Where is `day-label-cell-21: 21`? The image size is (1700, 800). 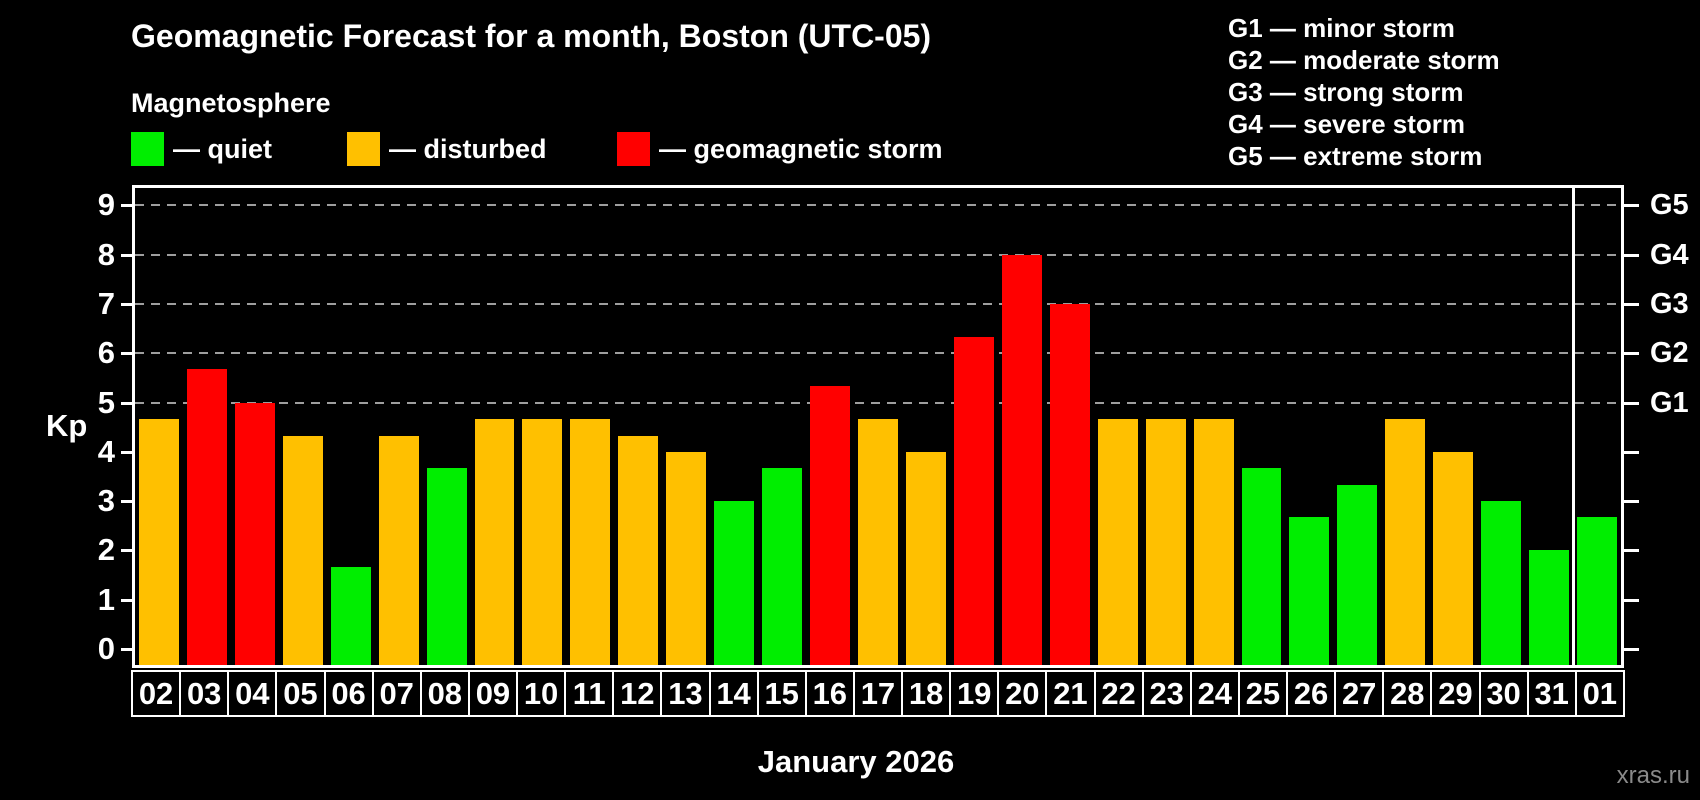
day-label-cell-21: 21 is located at coordinates (1070, 693).